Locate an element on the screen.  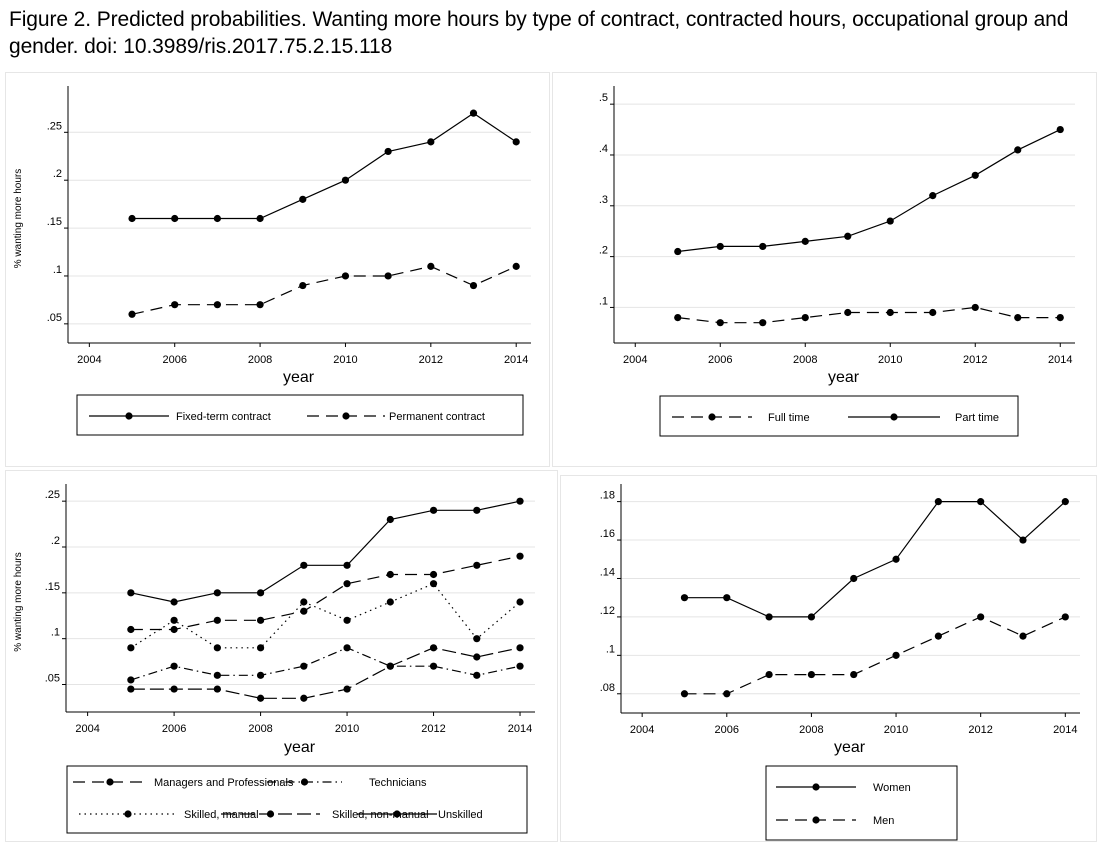
legend-label-full-time: Full time is located at coordinates (789, 418).